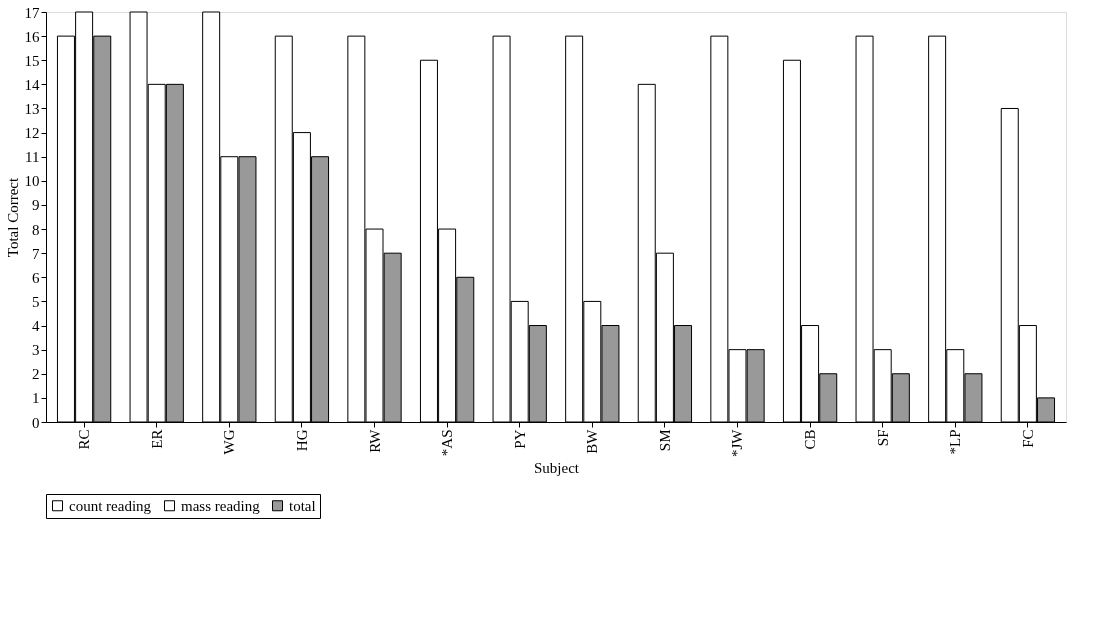  I want to click on x-tick-label: SF, so click(882, 438).